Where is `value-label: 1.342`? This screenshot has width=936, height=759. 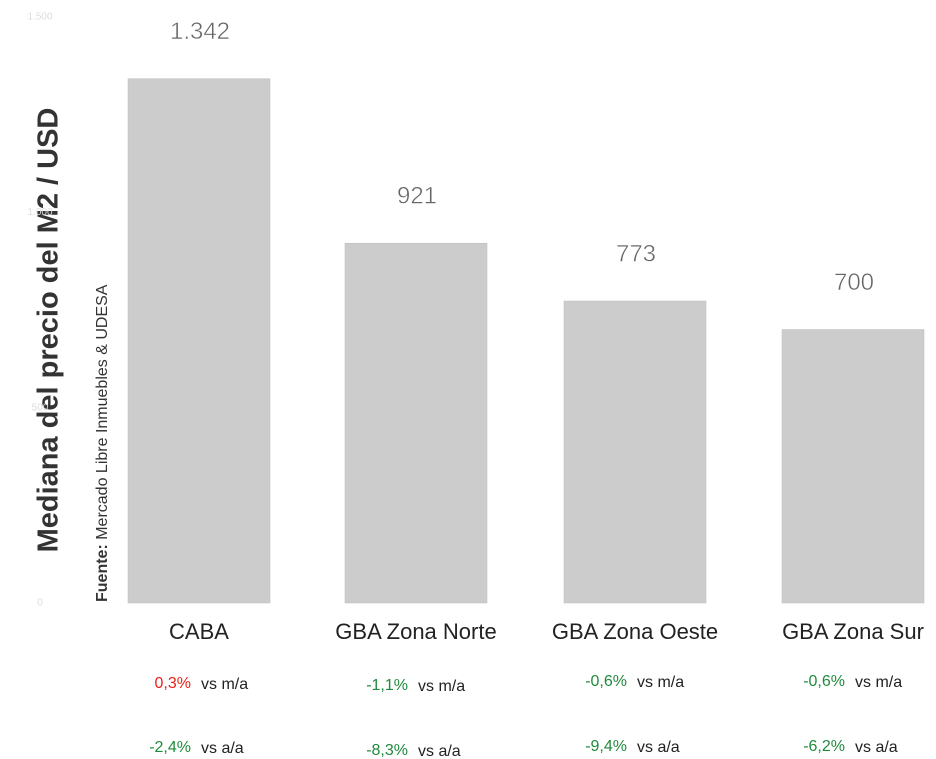
value-label: 1.342 is located at coordinates (200, 31).